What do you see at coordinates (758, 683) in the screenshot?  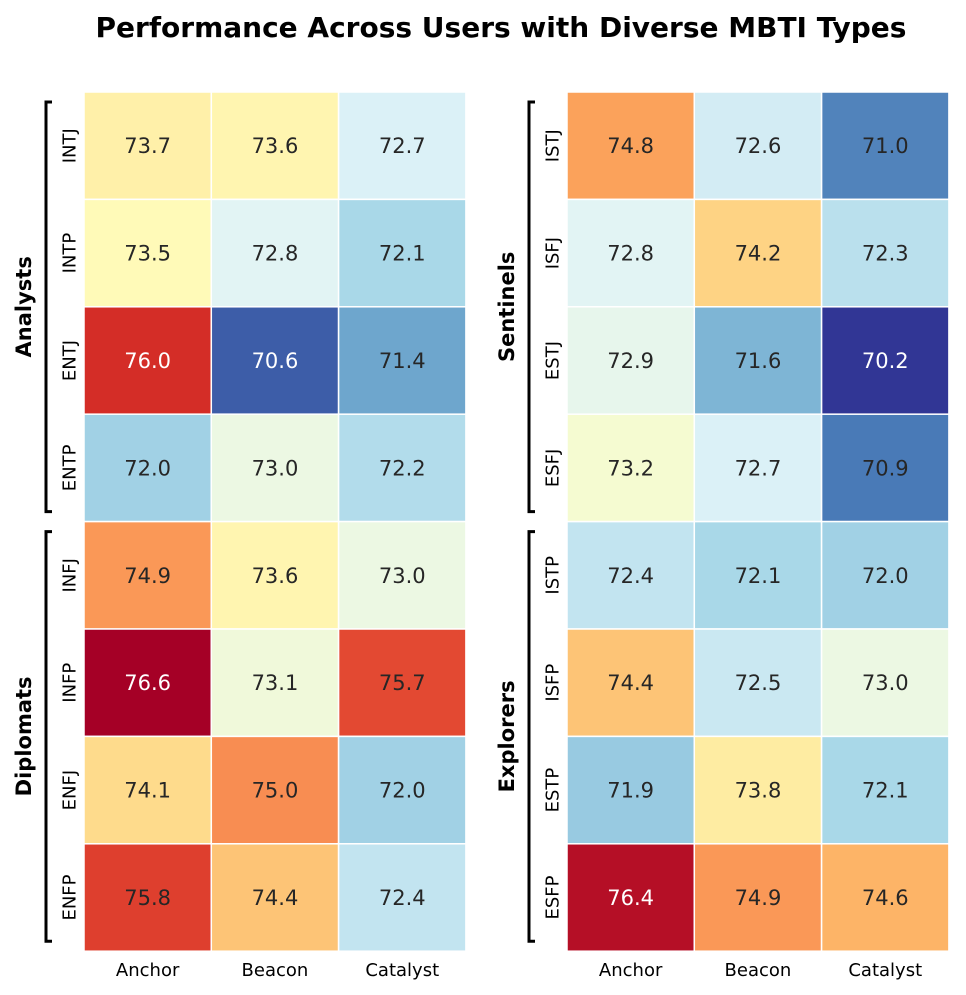 I see `cell-value-label: 72.5` at bounding box center [758, 683].